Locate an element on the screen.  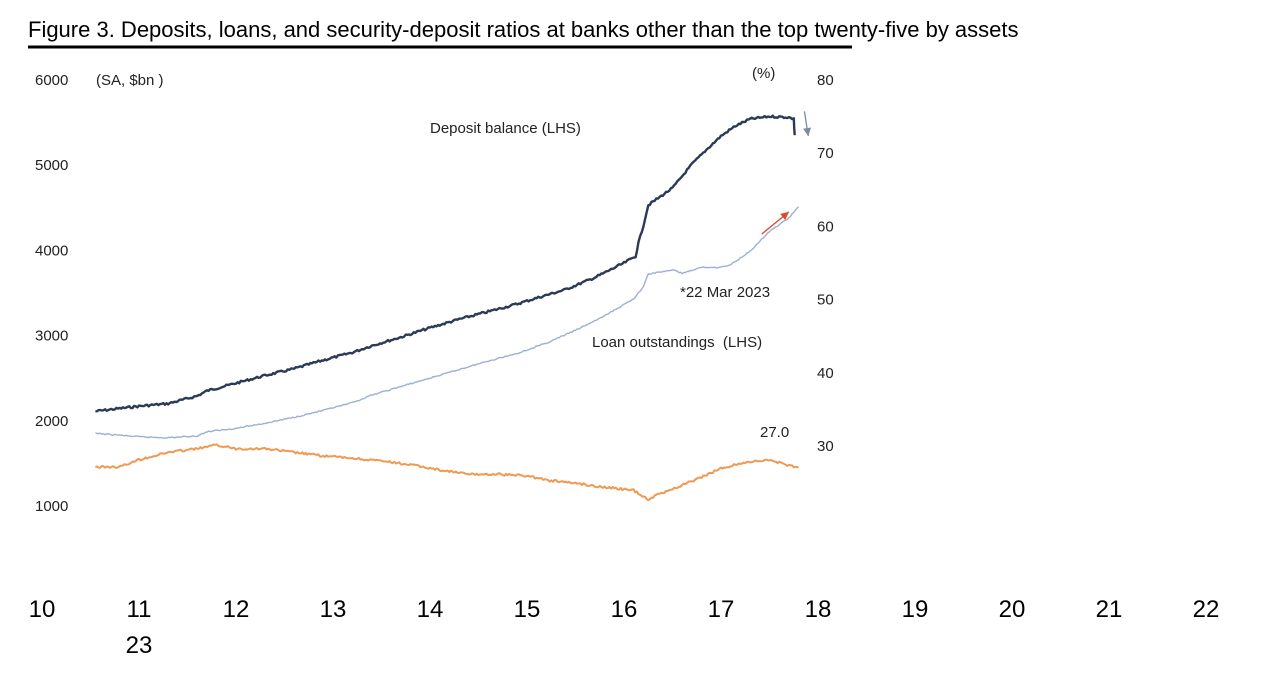
left-tick-label: 6000 is located at coordinates (51, 80).